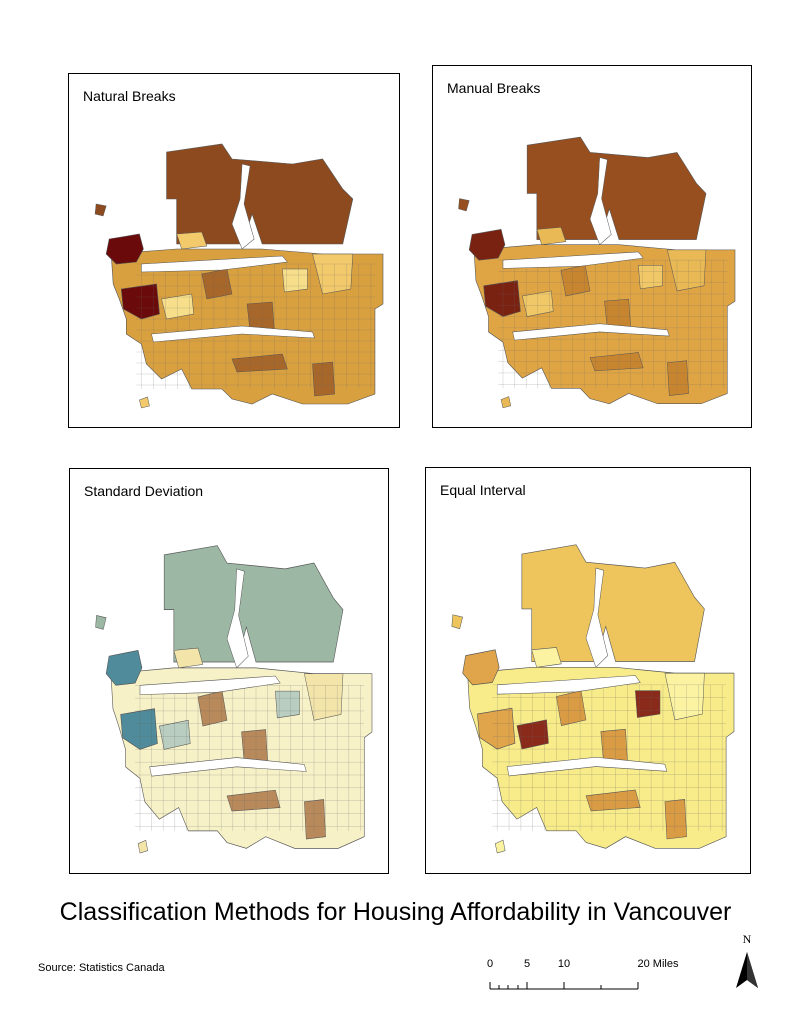  I want to click on scale-tick-label: 10, so click(564, 964).